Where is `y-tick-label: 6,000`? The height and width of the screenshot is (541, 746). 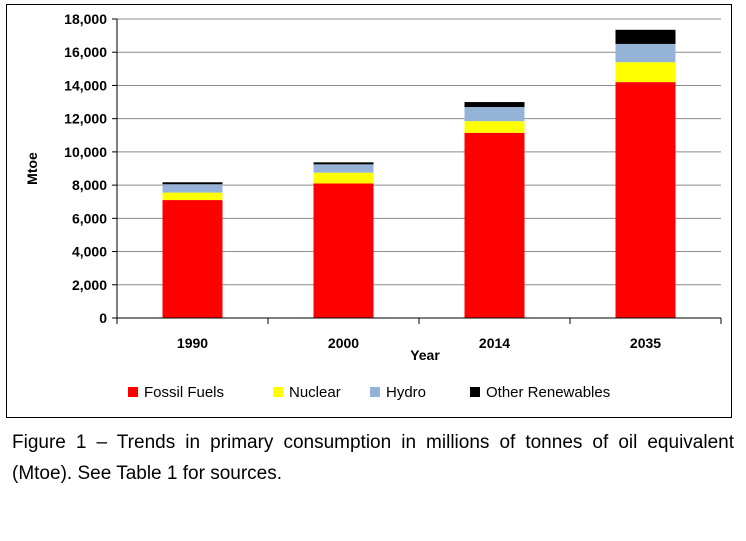
y-tick-label: 6,000 is located at coordinates (89, 218).